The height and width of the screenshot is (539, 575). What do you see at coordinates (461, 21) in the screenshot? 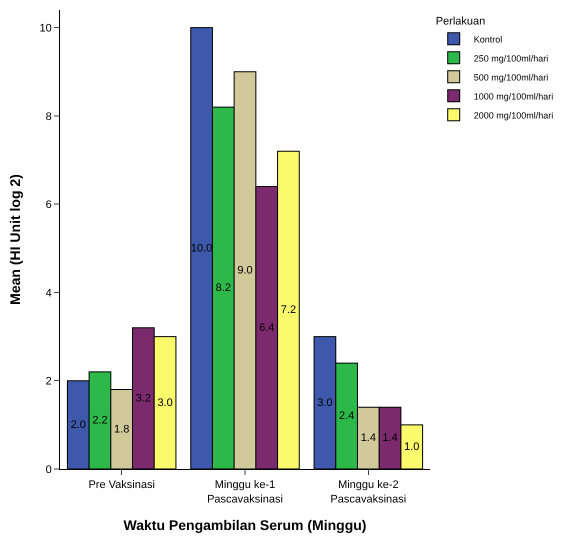
I see `legend-title: Perlakuan` at bounding box center [461, 21].